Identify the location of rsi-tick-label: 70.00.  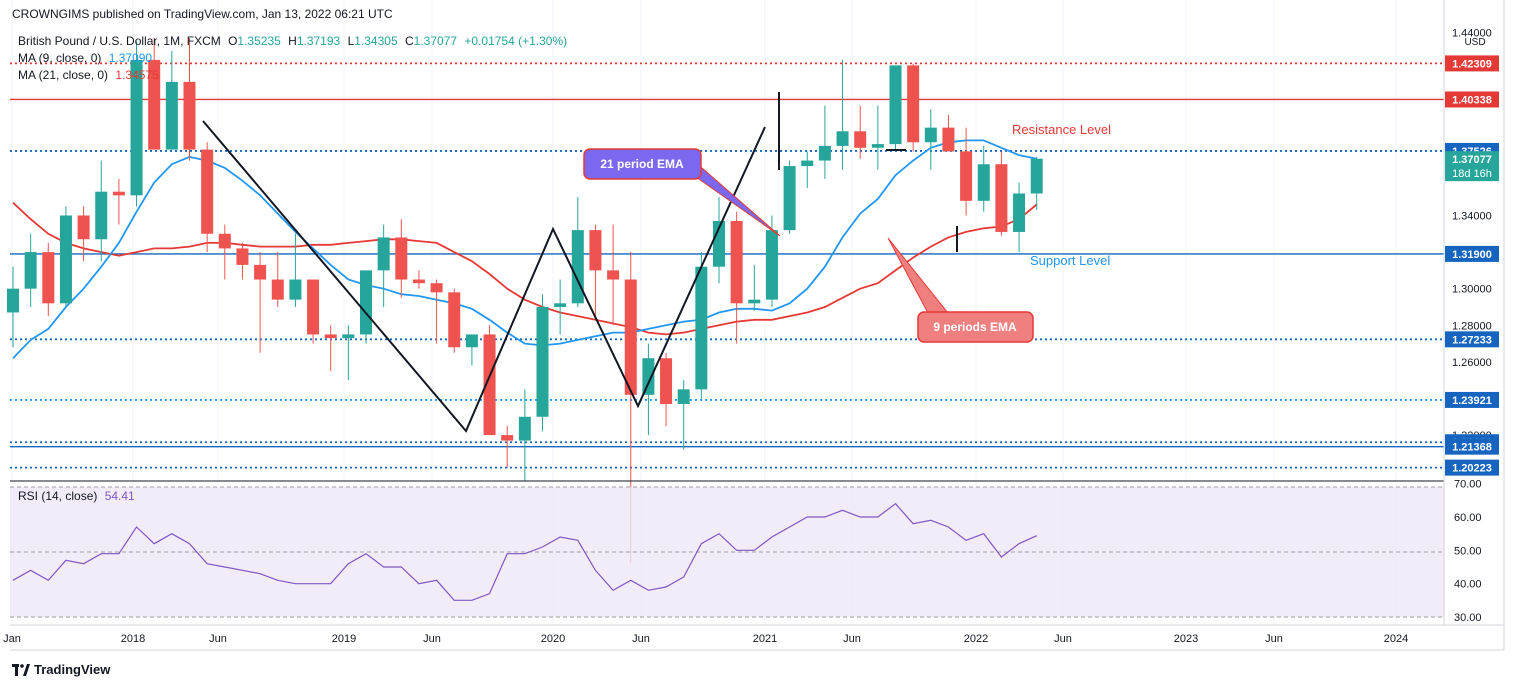
(1468, 485).